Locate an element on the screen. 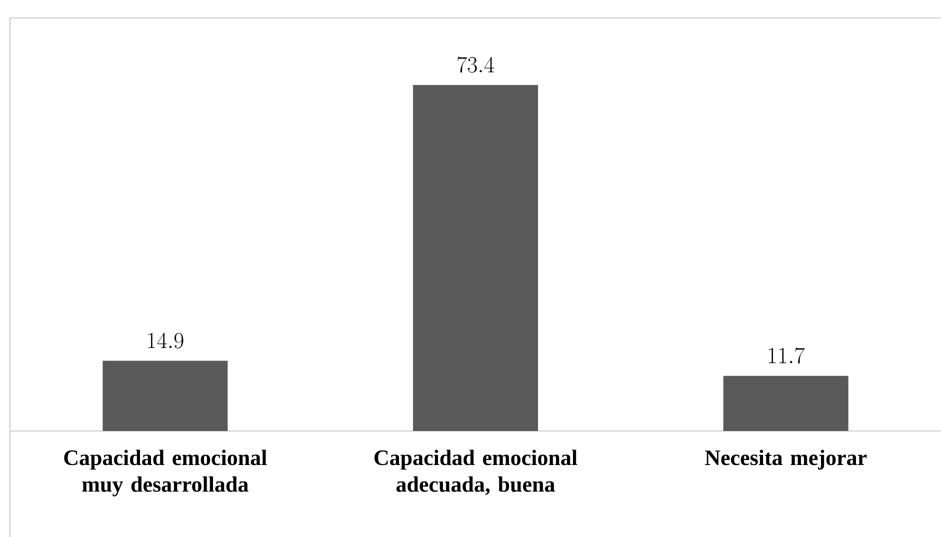 Image resolution: width=941 pixels, height=537 pixels. data-label: 11 .7 is located at coordinates (786, 356).